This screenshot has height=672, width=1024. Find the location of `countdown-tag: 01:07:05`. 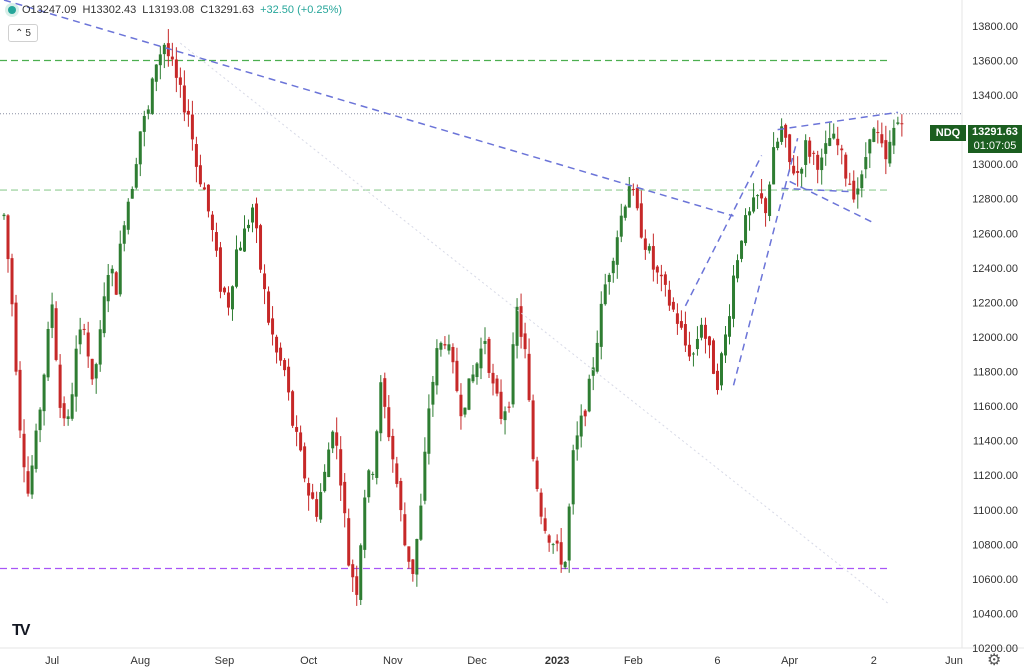

countdown-tag: 01:07:05 is located at coordinates (995, 146).